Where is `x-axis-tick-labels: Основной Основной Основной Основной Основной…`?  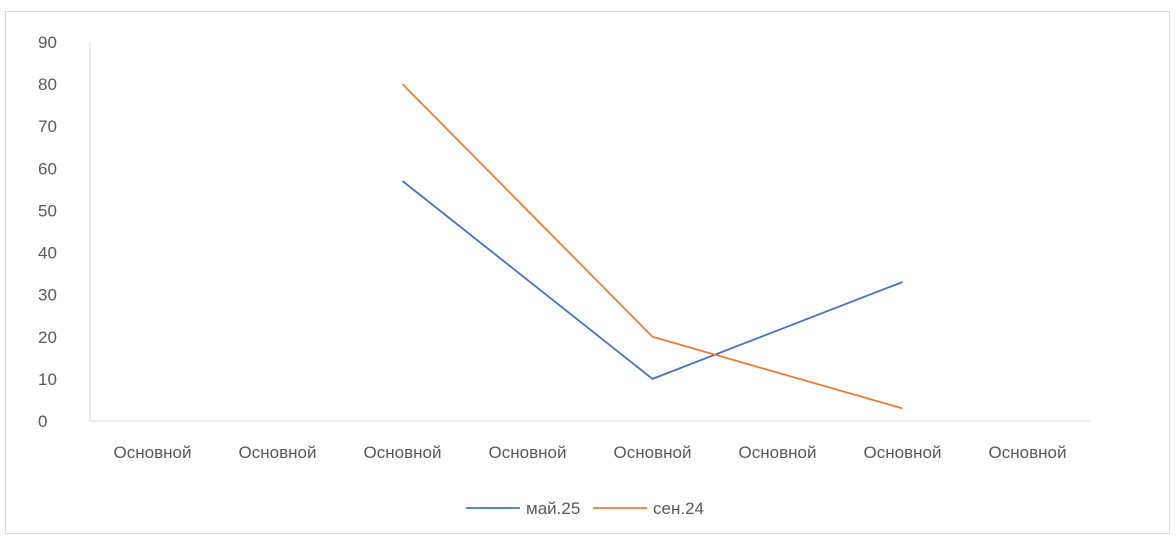
x-axis-tick-labels: Основной Основной Основной Основной Основной… is located at coordinates (590, 452).